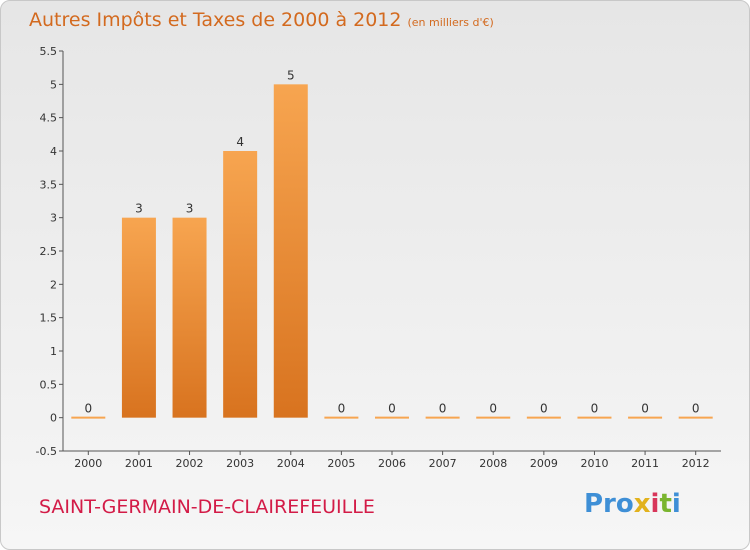 The width and height of the screenshot is (750, 550). What do you see at coordinates (215, 20) in the screenshot?
I see `chart-title-main: Autres Impôts et Taxes de 2000 à 2012` at bounding box center [215, 20].